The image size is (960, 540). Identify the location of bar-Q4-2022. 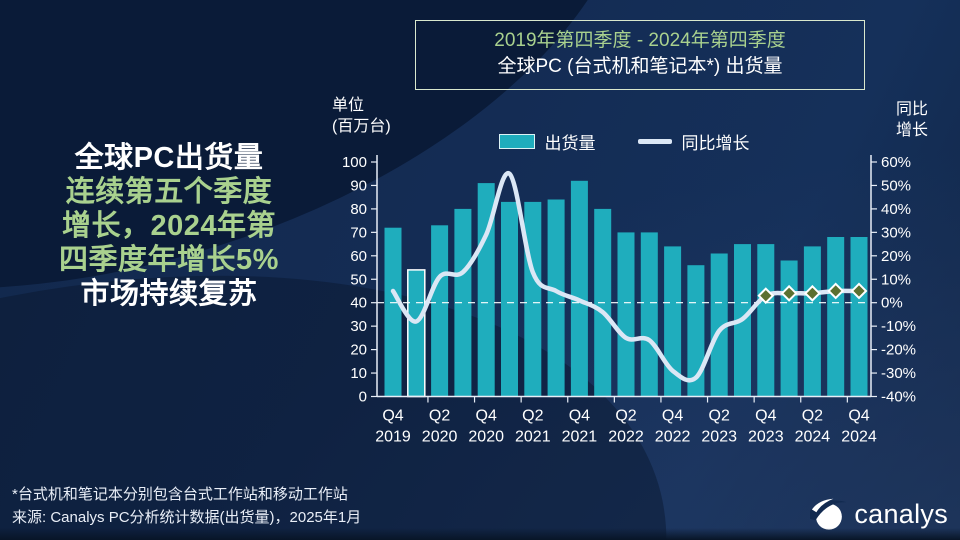
(673, 321).